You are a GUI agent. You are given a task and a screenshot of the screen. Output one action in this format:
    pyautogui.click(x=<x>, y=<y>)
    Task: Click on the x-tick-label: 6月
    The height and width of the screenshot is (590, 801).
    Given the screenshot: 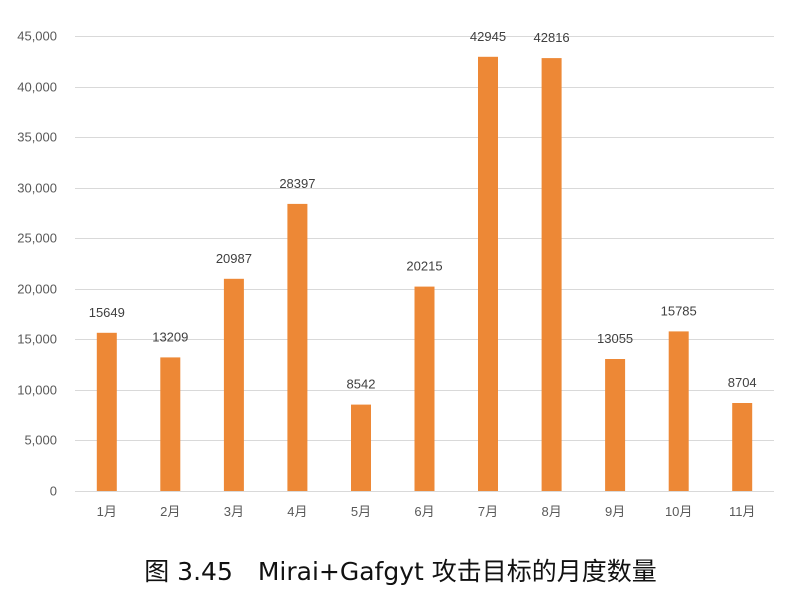 What is the action you would take?
    pyautogui.click(x=424, y=511)
    